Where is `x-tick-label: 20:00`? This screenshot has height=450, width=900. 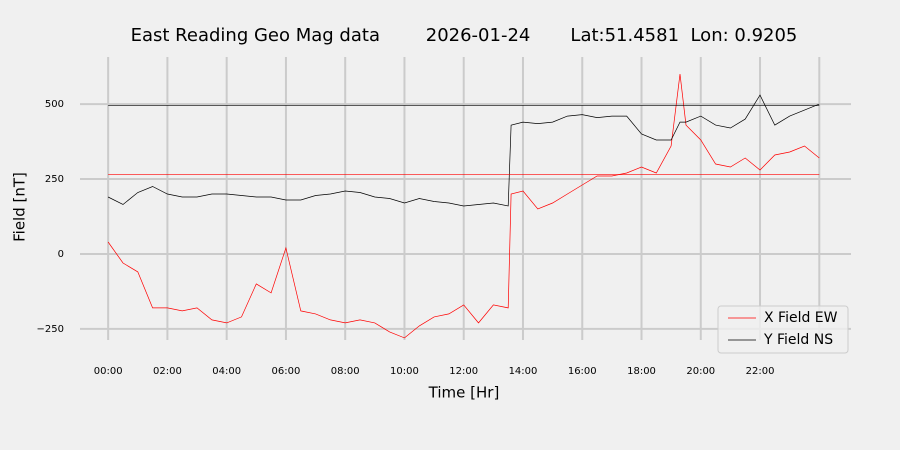 x-tick-label: 20:00 is located at coordinates (700, 371).